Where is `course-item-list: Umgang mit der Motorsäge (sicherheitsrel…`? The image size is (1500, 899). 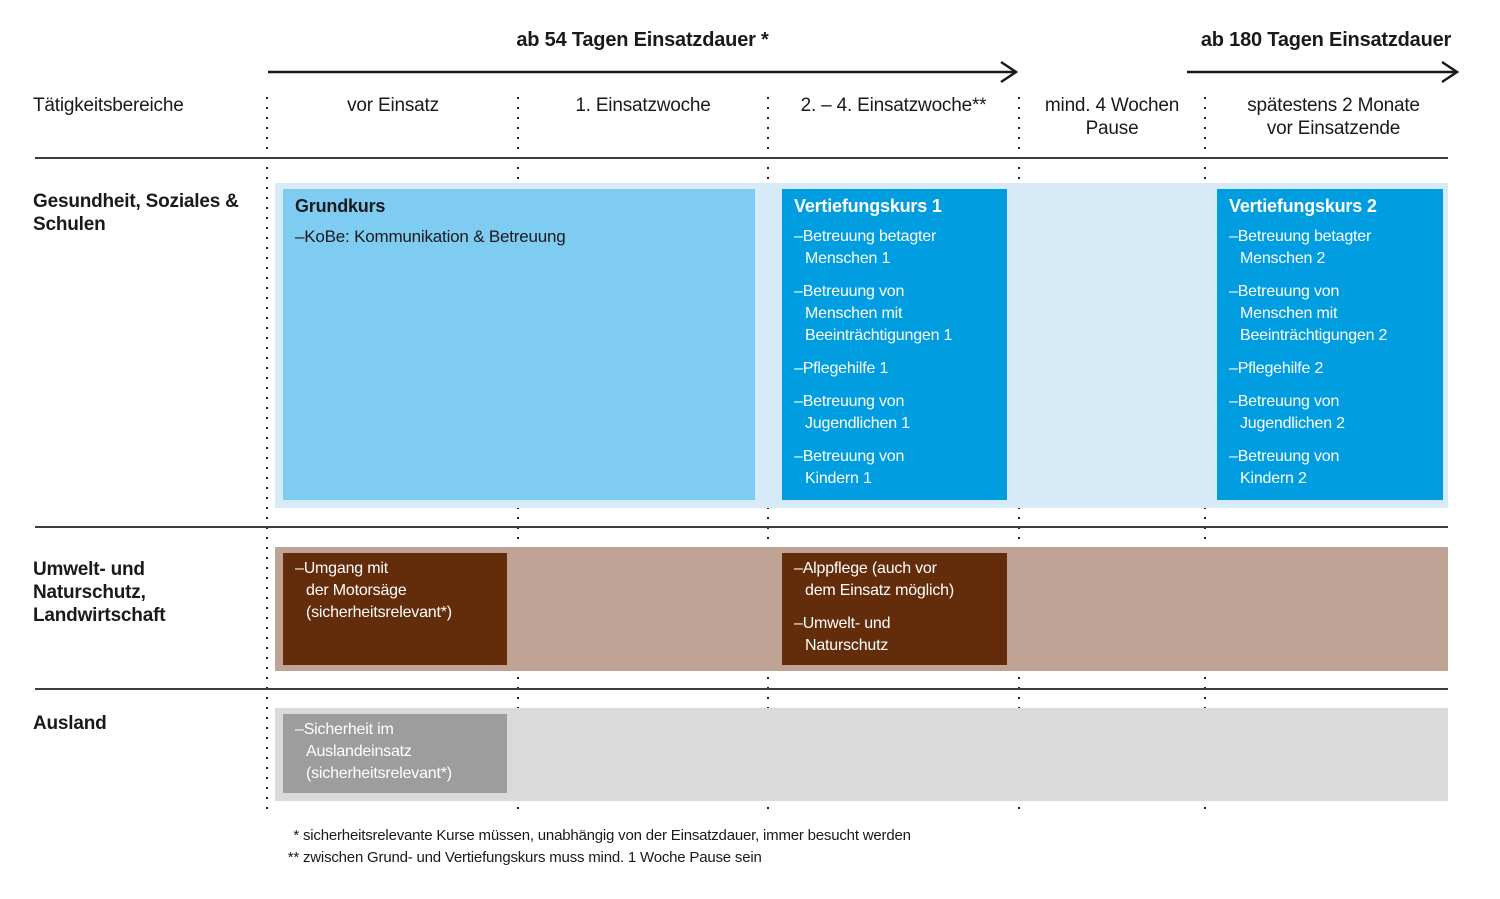
course-item-list: Umgang mit der Motorsäge (sicherheitsrel… is located at coordinates (395, 591).